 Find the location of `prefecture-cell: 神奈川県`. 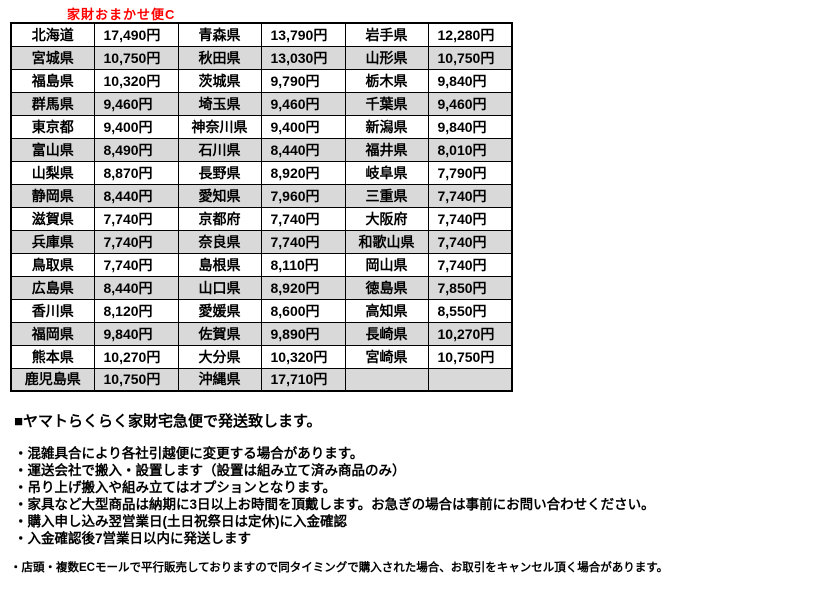

prefecture-cell: 神奈川県 is located at coordinates (219, 126).